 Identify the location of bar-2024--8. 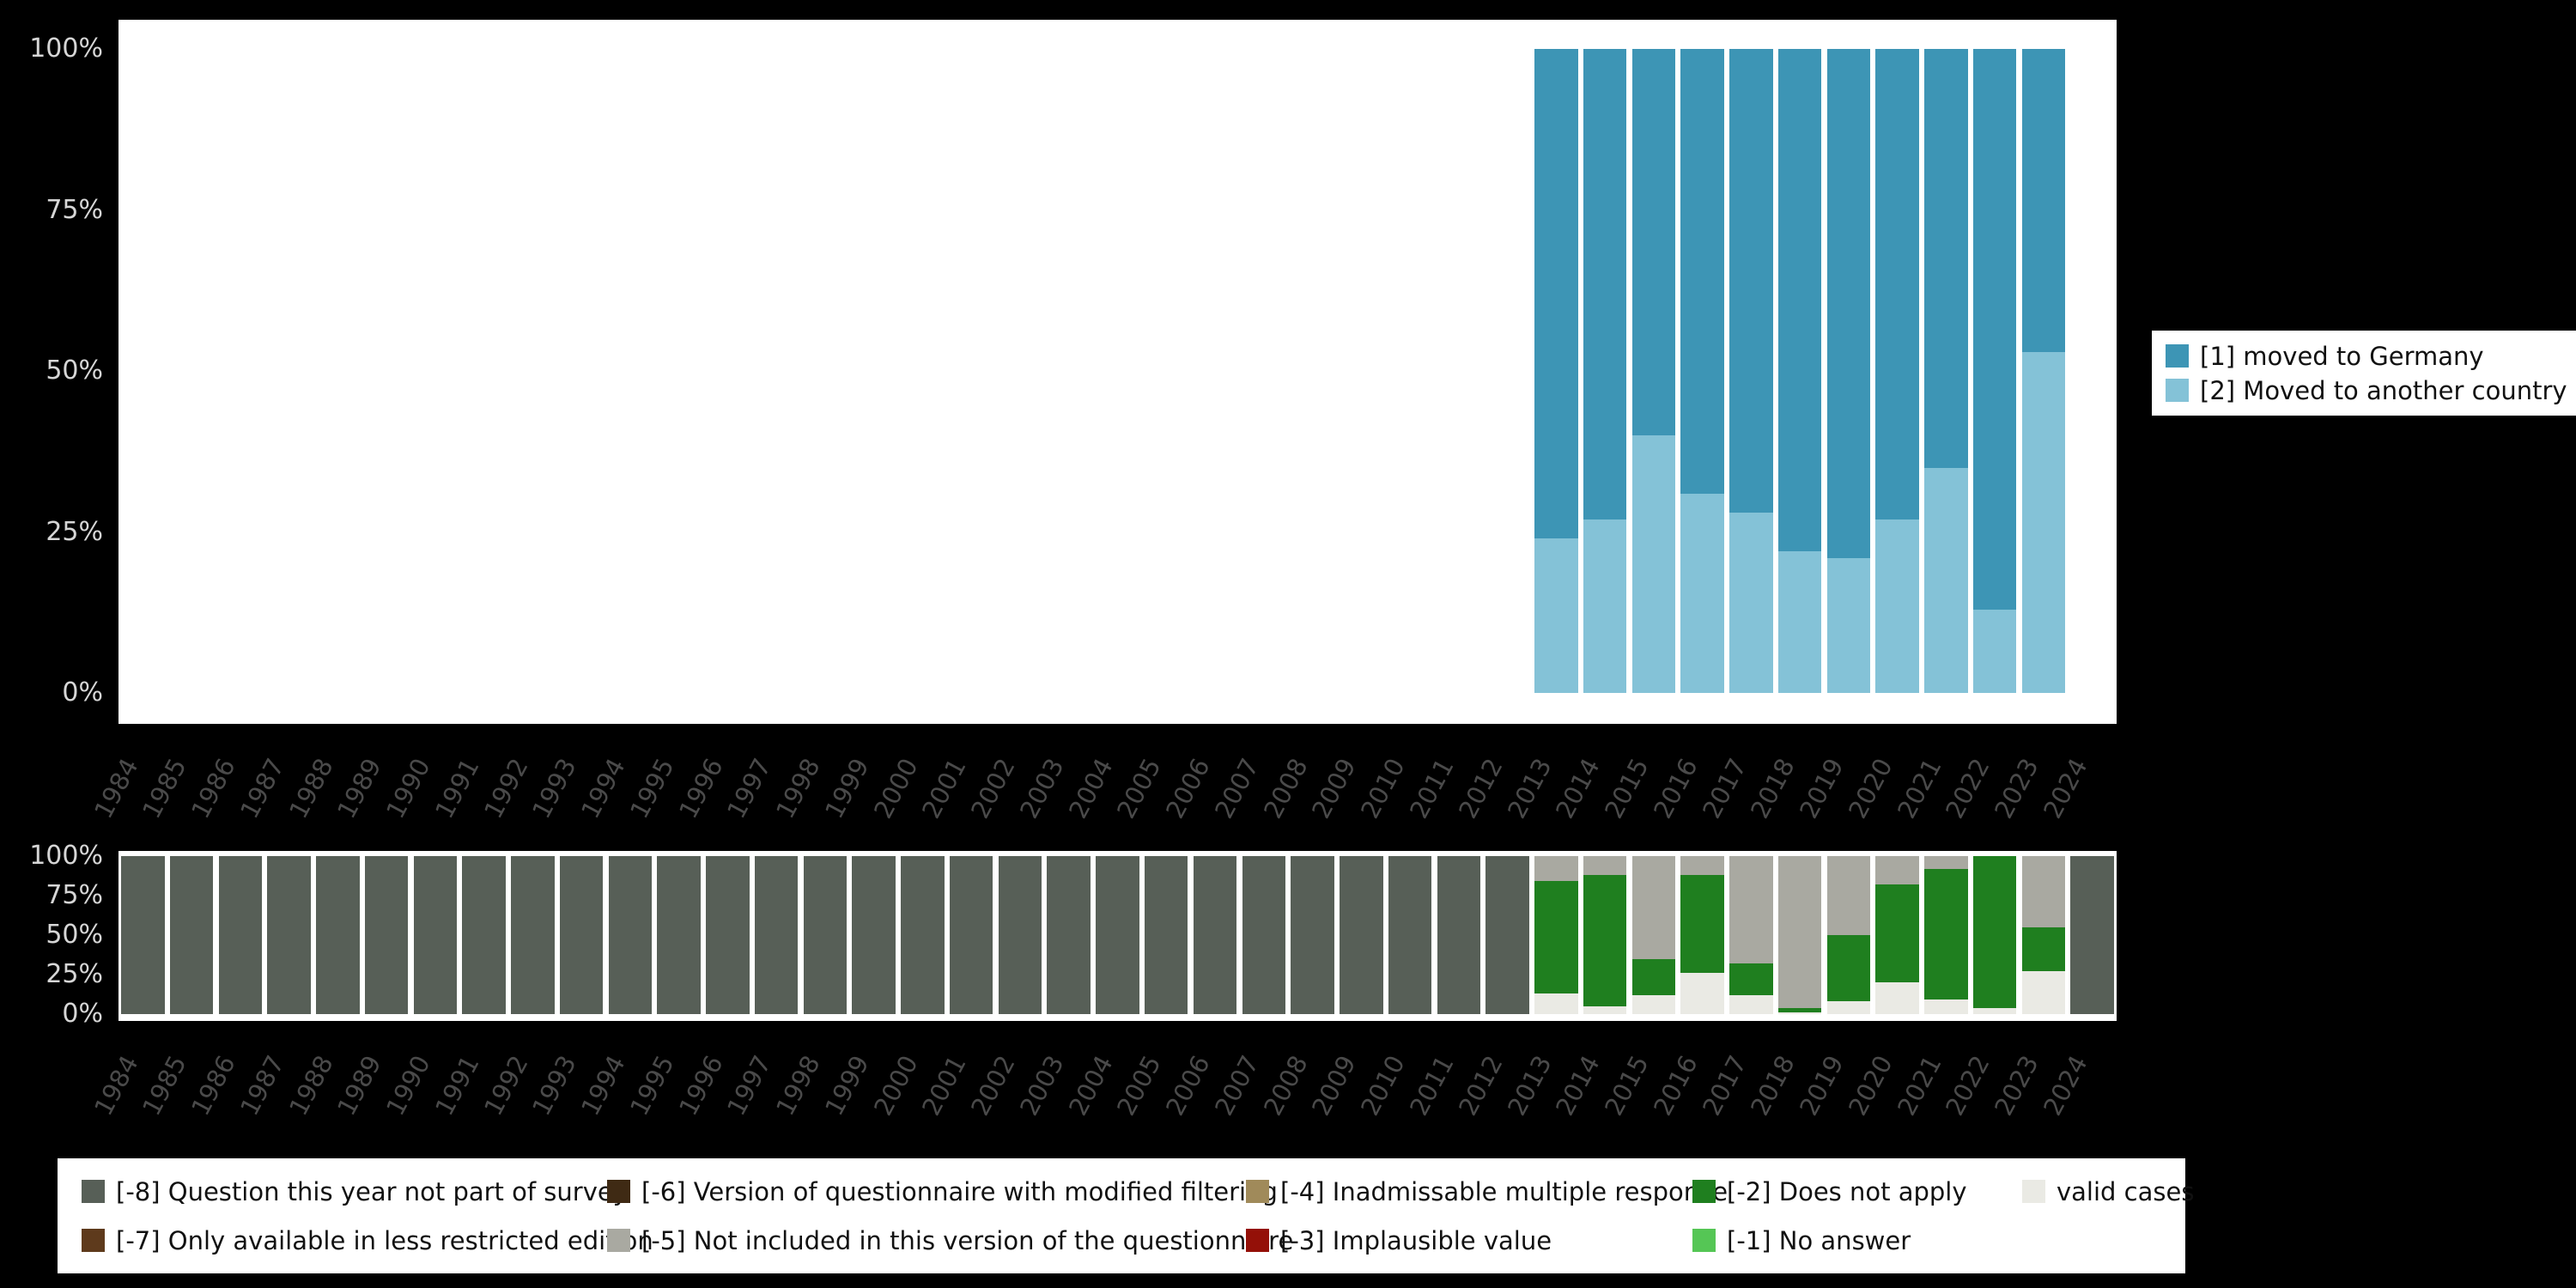
(2092, 935).